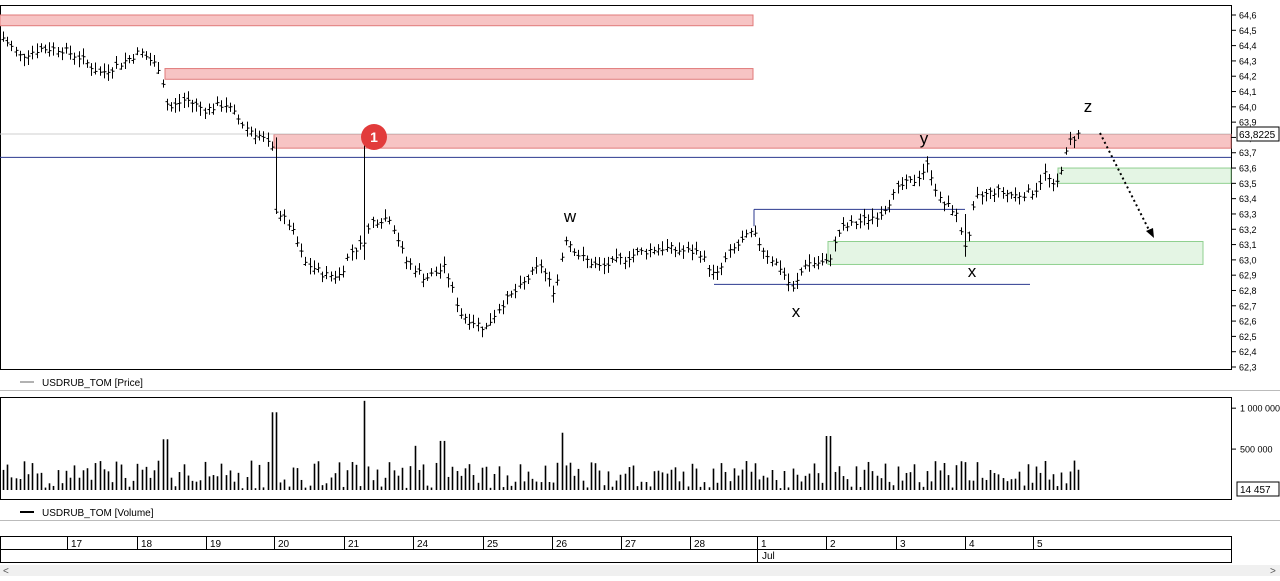 The image size is (1280, 581). I want to click on projection-arrow, so click(1125, 182).